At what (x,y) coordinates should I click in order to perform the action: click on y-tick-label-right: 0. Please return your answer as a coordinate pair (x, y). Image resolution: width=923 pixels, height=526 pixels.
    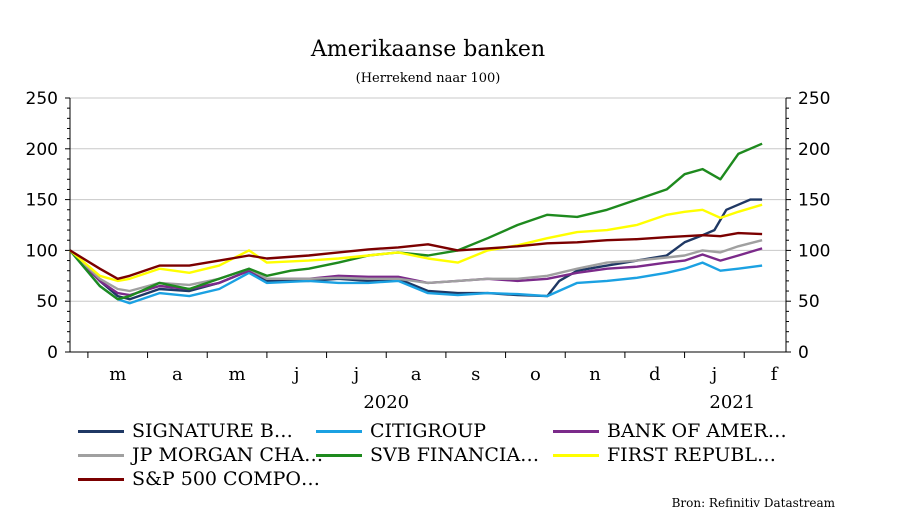
    Looking at the image, I should click on (803, 353).